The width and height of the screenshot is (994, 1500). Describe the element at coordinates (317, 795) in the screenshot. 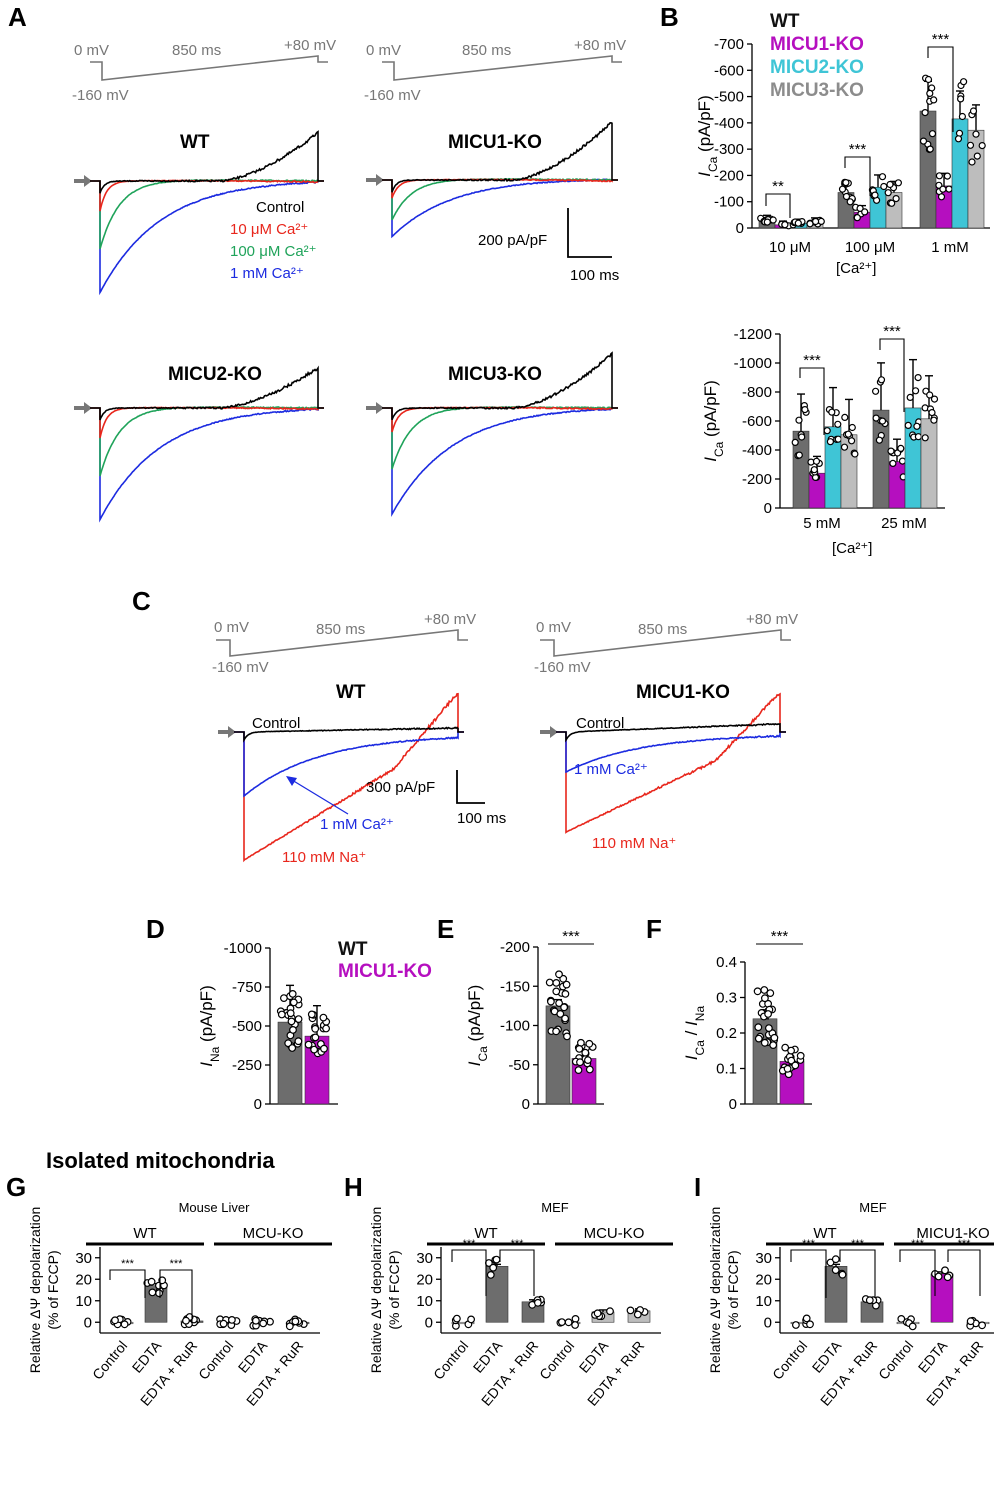

I see `annotation-arrow` at that location.